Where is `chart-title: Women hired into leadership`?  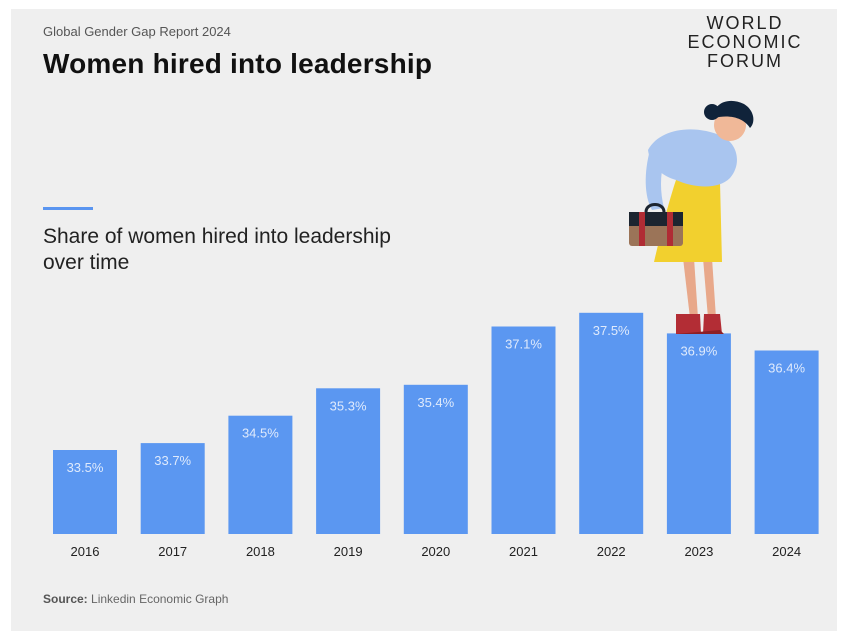
chart-title: Women hired into leadership is located at coordinates (238, 63).